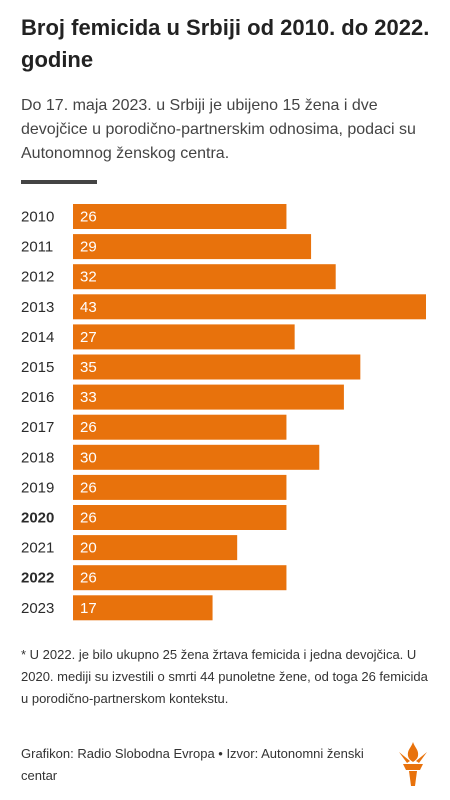 This screenshot has width=450, height=800. I want to click on bar-2021, so click(155, 548).